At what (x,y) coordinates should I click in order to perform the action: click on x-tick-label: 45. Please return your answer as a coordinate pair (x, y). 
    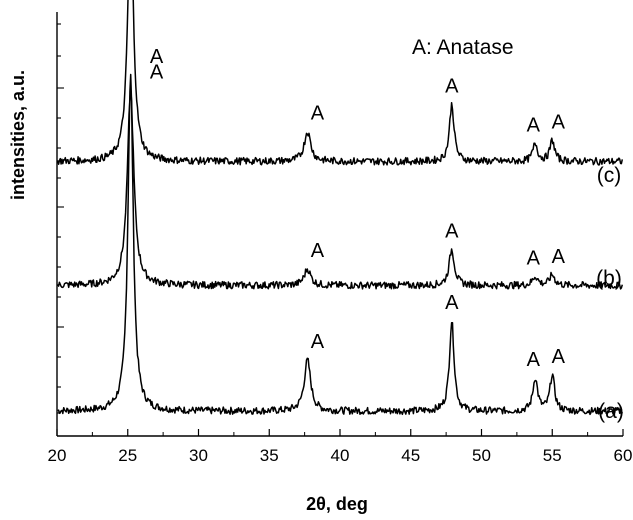
    Looking at the image, I should click on (410, 455).